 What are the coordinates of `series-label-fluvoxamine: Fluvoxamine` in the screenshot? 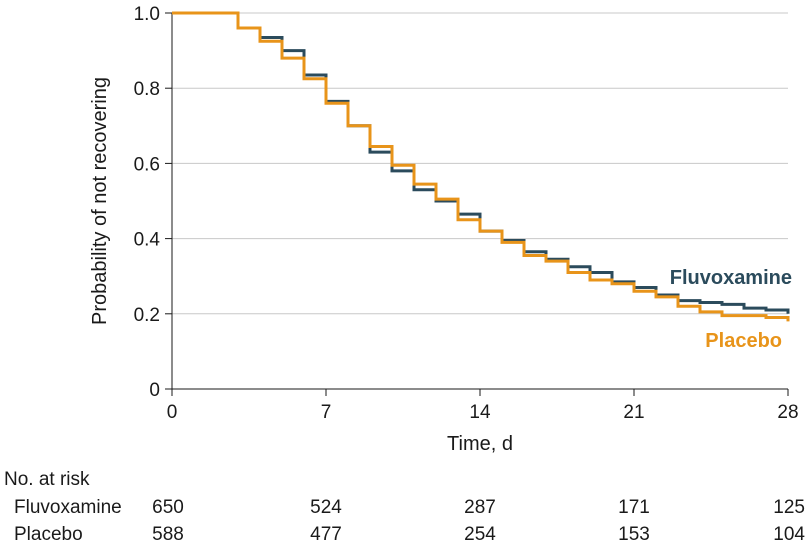 It's located at (731, 278).